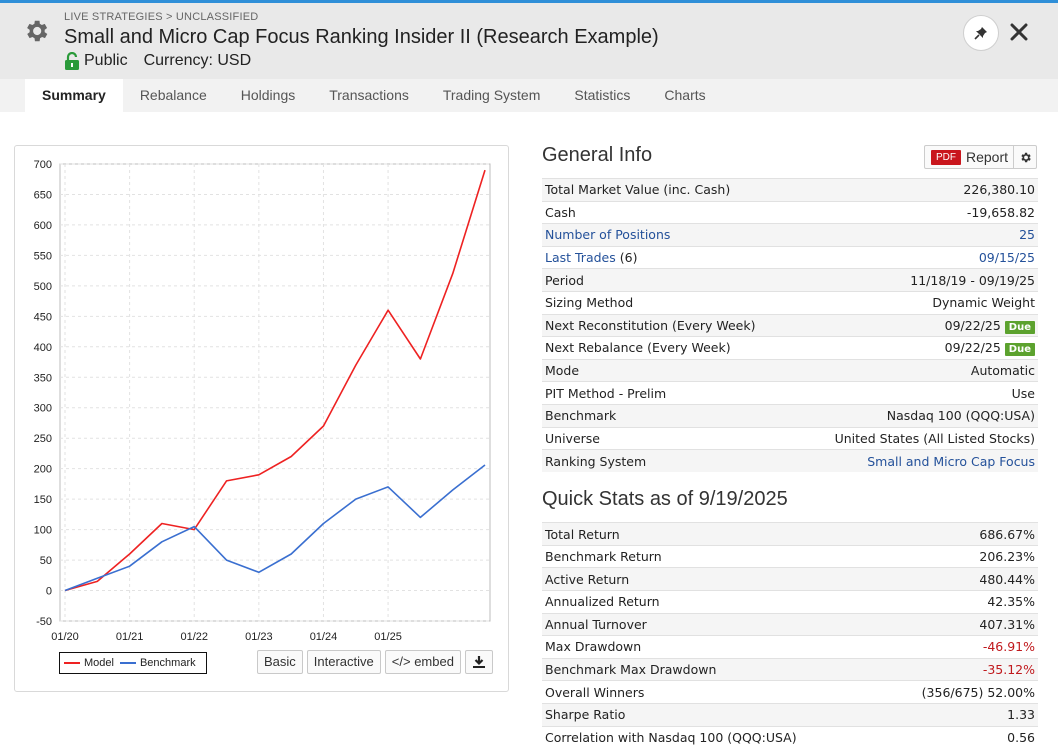  Describe the element at coordinates (580, 258) in the screenshot. I see `last-trades-link: Last Trades` at that location.